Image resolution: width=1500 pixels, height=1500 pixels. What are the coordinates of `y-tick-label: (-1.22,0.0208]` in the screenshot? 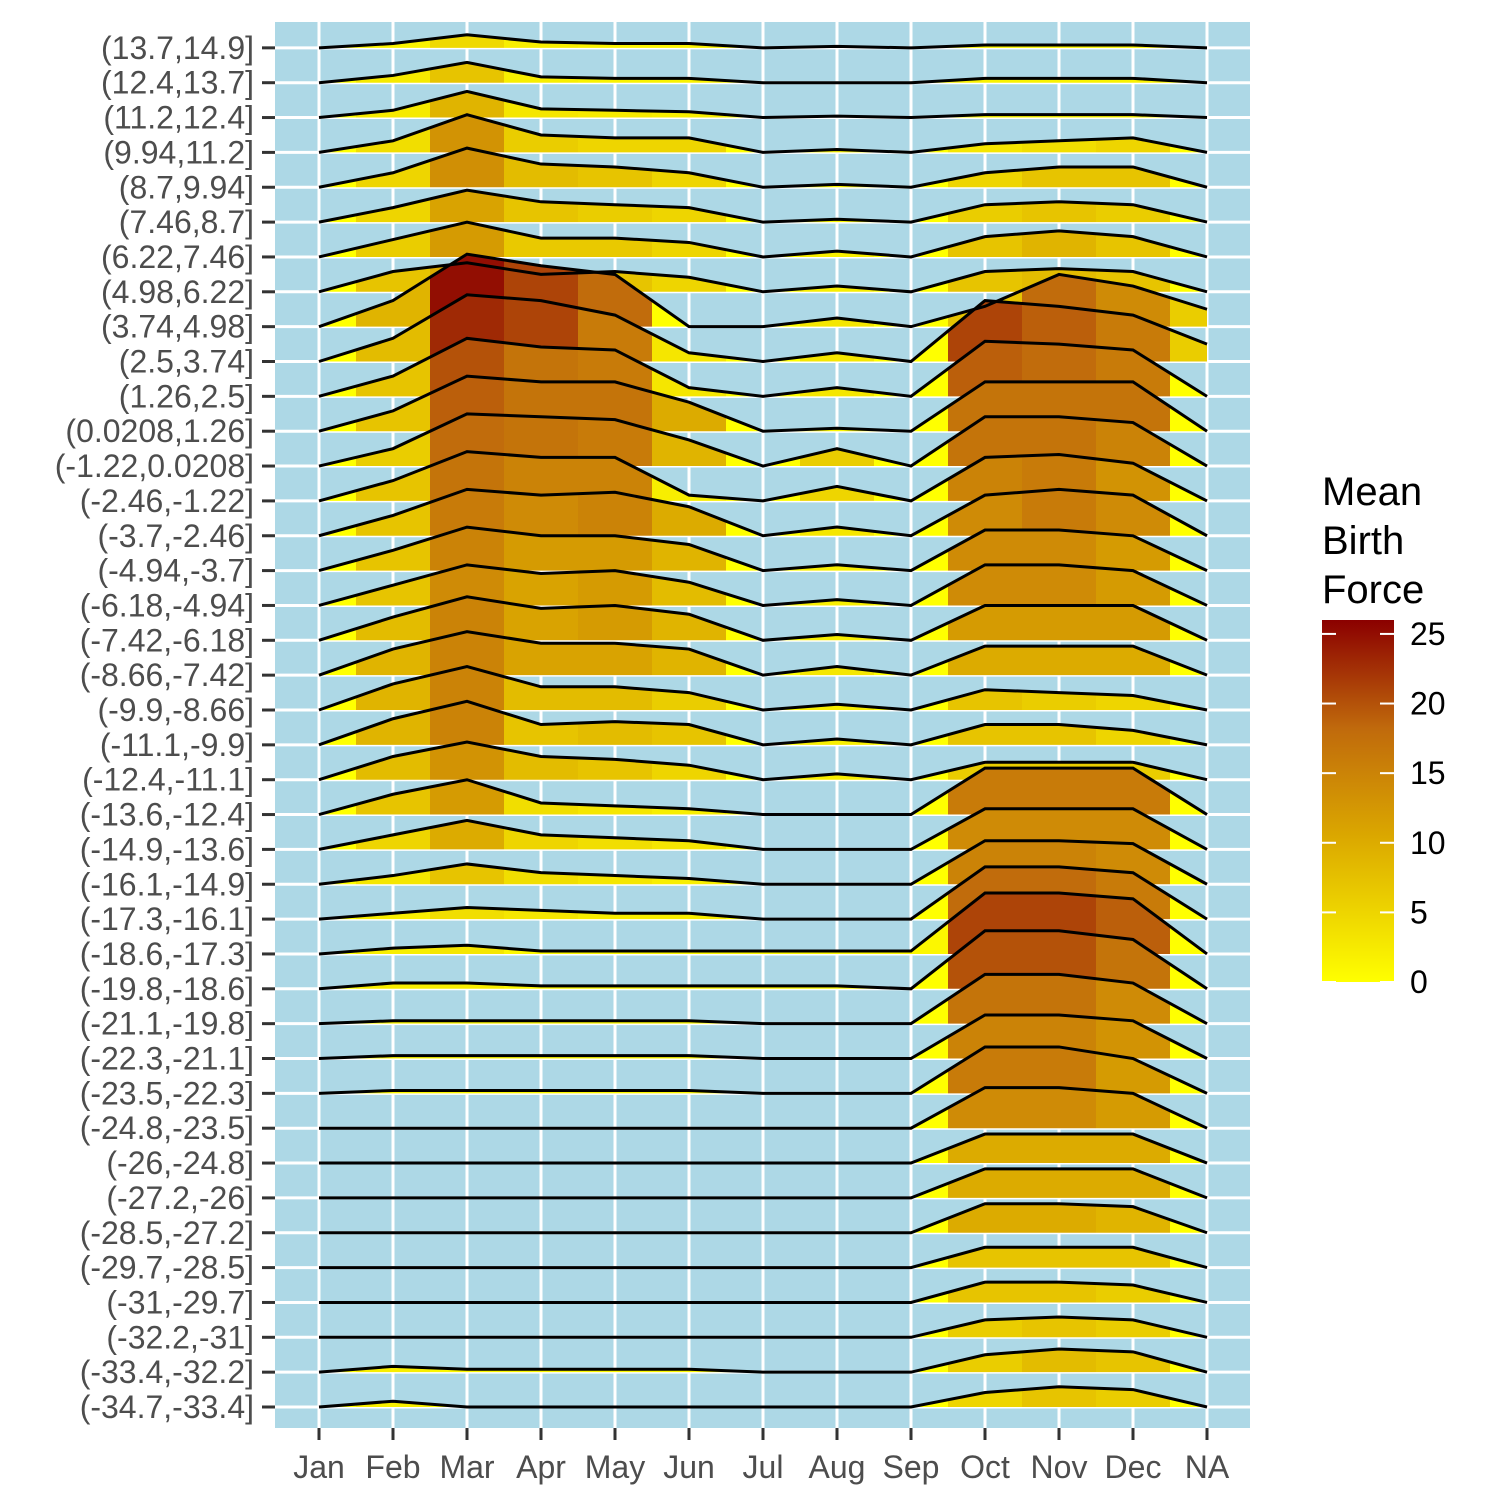 It's located at (154, 466).